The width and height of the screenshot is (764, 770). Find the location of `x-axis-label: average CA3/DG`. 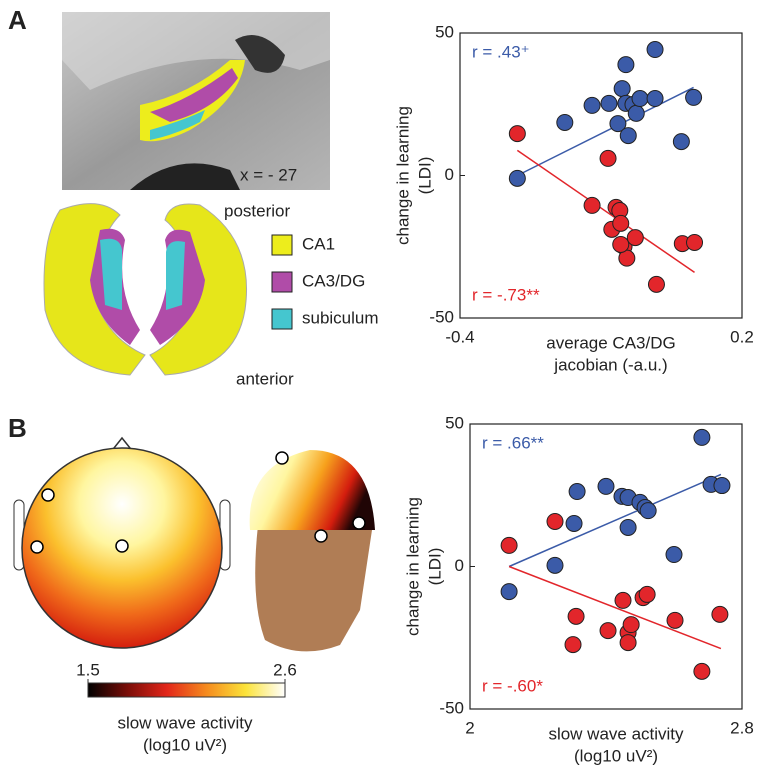

x-axis-label: average CA3/DG is located at coordinates (610, 342).